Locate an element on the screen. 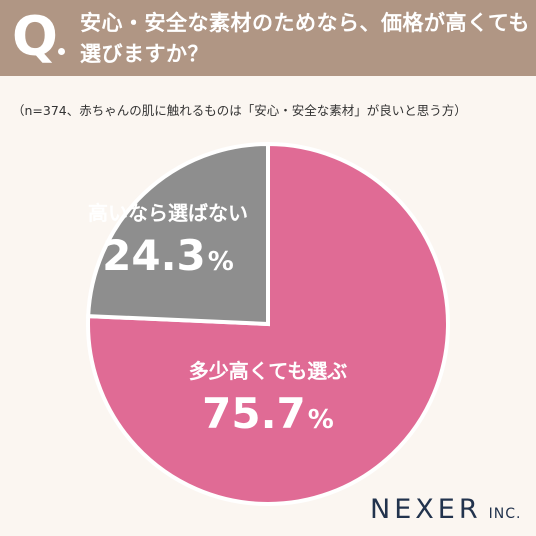  brand-name: NEXER is located at coordinates (426, 509).